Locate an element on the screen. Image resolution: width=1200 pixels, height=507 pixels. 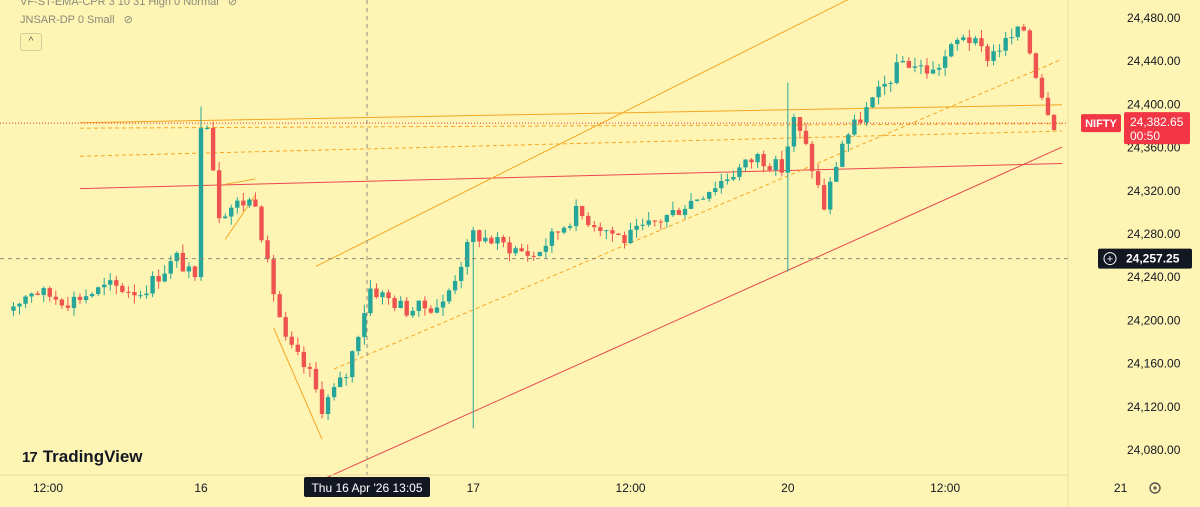
last-price-label: 24,382.65 is located at coordinates (1157, 122).